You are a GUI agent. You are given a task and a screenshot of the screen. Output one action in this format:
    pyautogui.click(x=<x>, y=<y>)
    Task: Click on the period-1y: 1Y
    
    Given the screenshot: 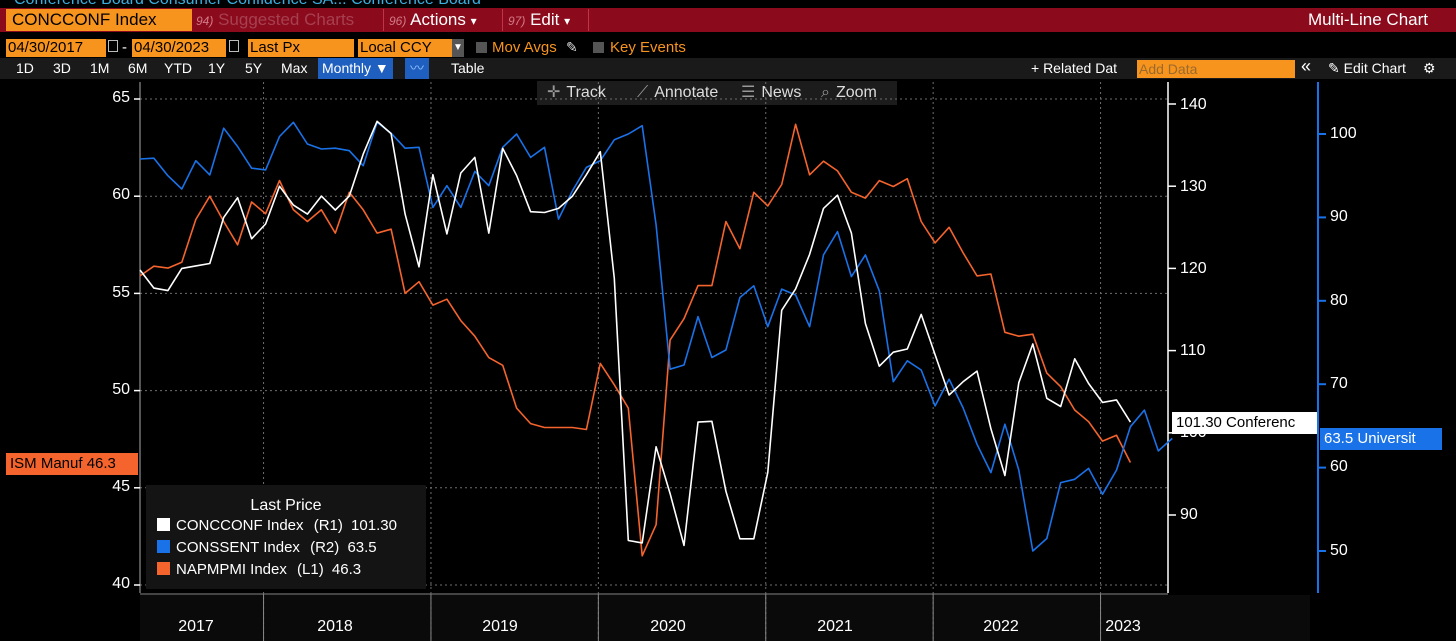 What is the action you would take?
    pyautogui.click(x=217, y=68)
    